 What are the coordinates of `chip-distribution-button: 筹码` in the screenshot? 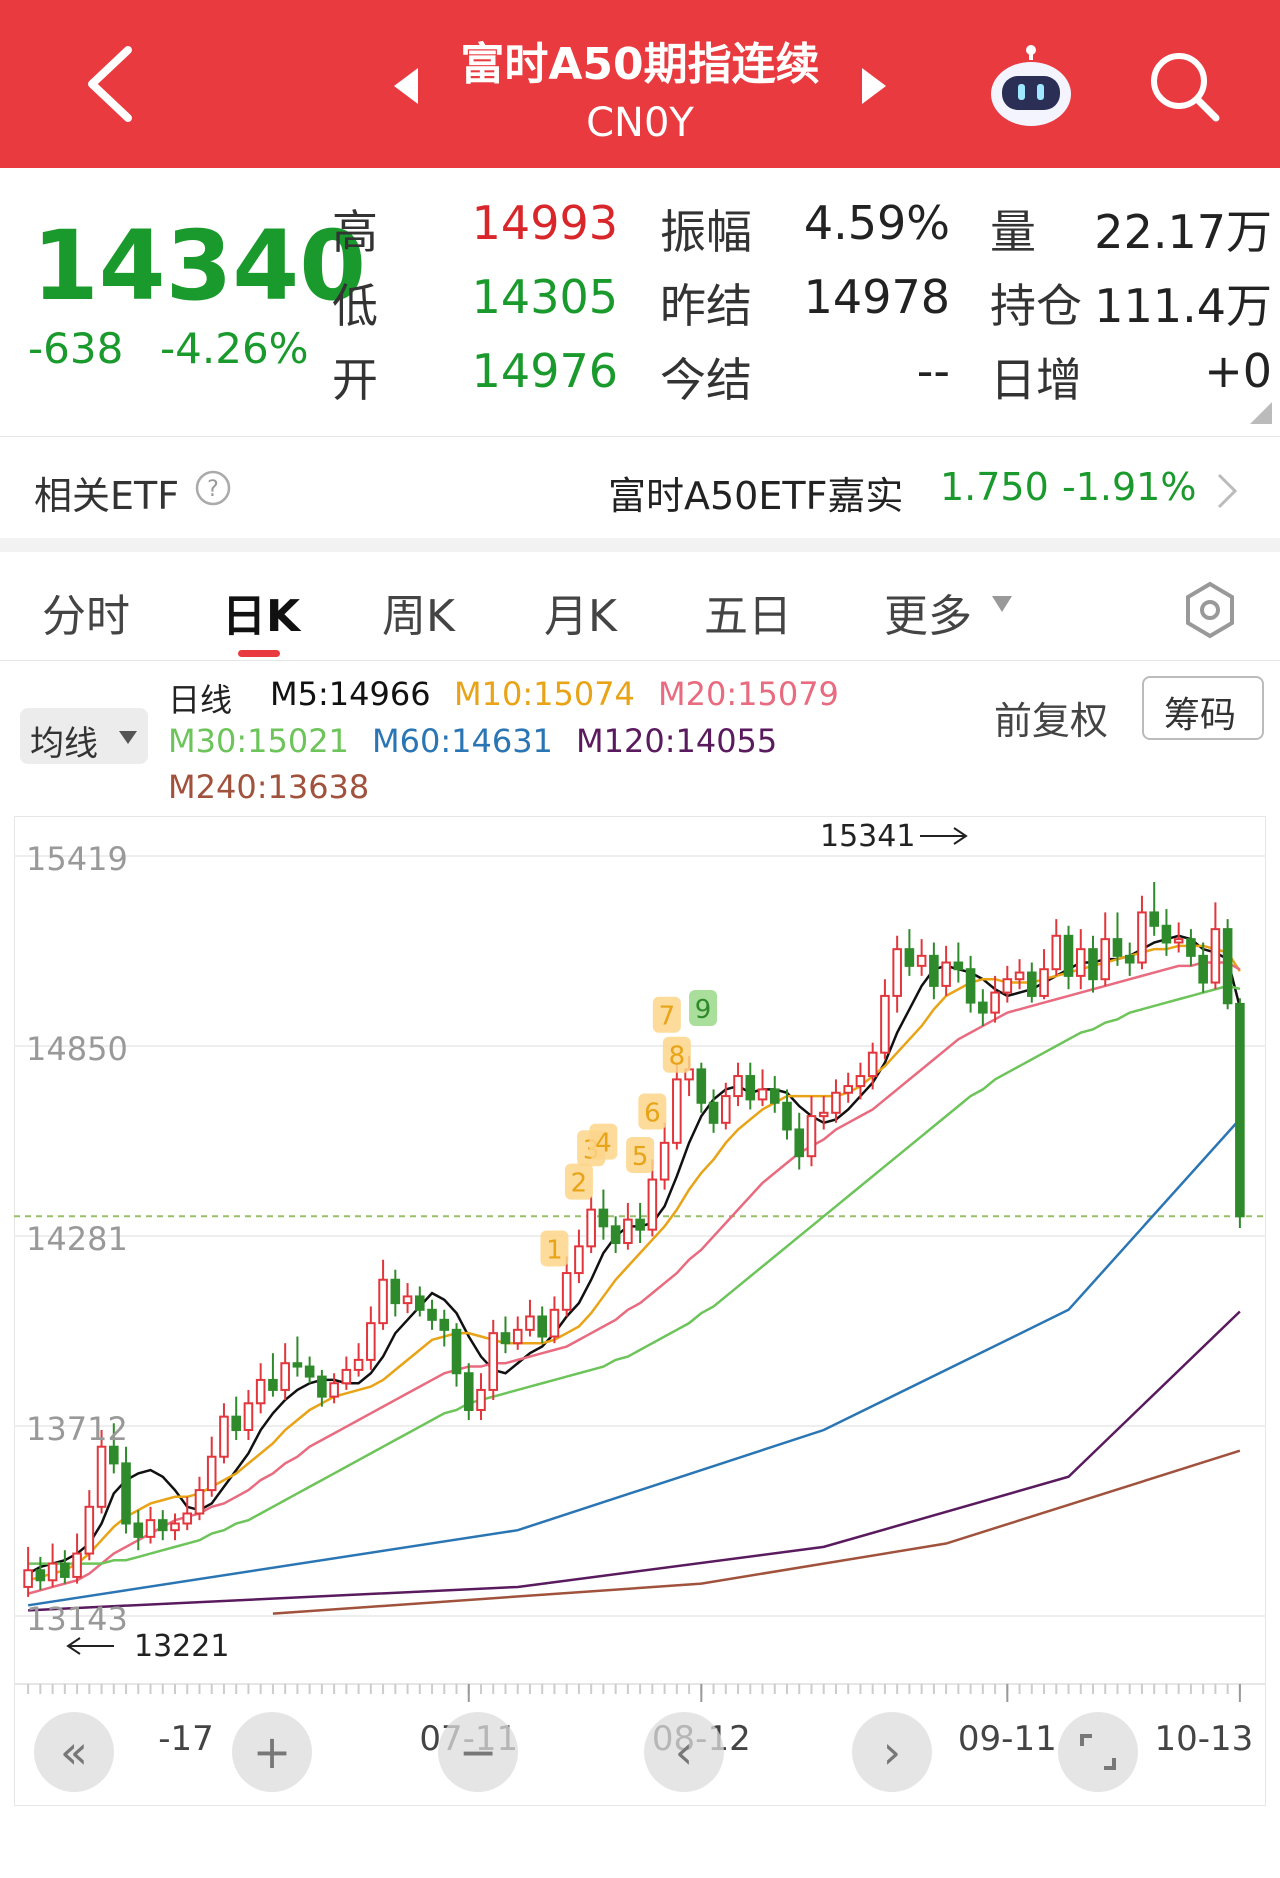 It's located at (1203, 708).